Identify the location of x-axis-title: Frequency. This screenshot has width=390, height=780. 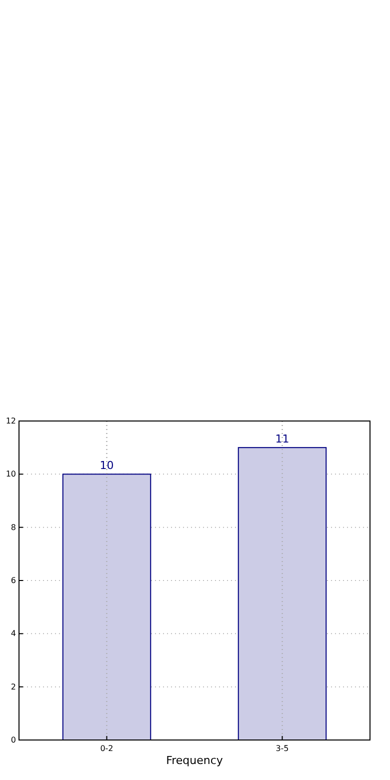
(195, 760).